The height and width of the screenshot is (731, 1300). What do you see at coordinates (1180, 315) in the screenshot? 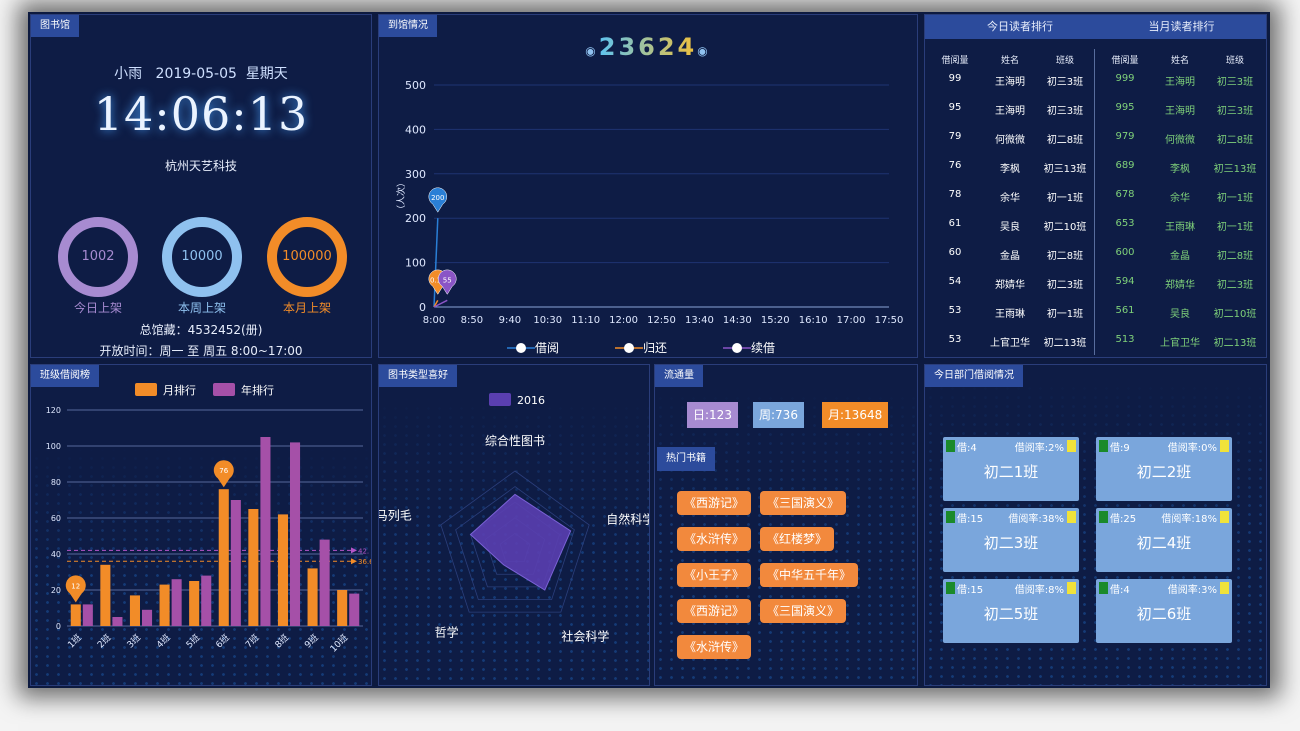
I see `ranking-row: 561 吴良 初二10班` at bounding box center [1180, 315].